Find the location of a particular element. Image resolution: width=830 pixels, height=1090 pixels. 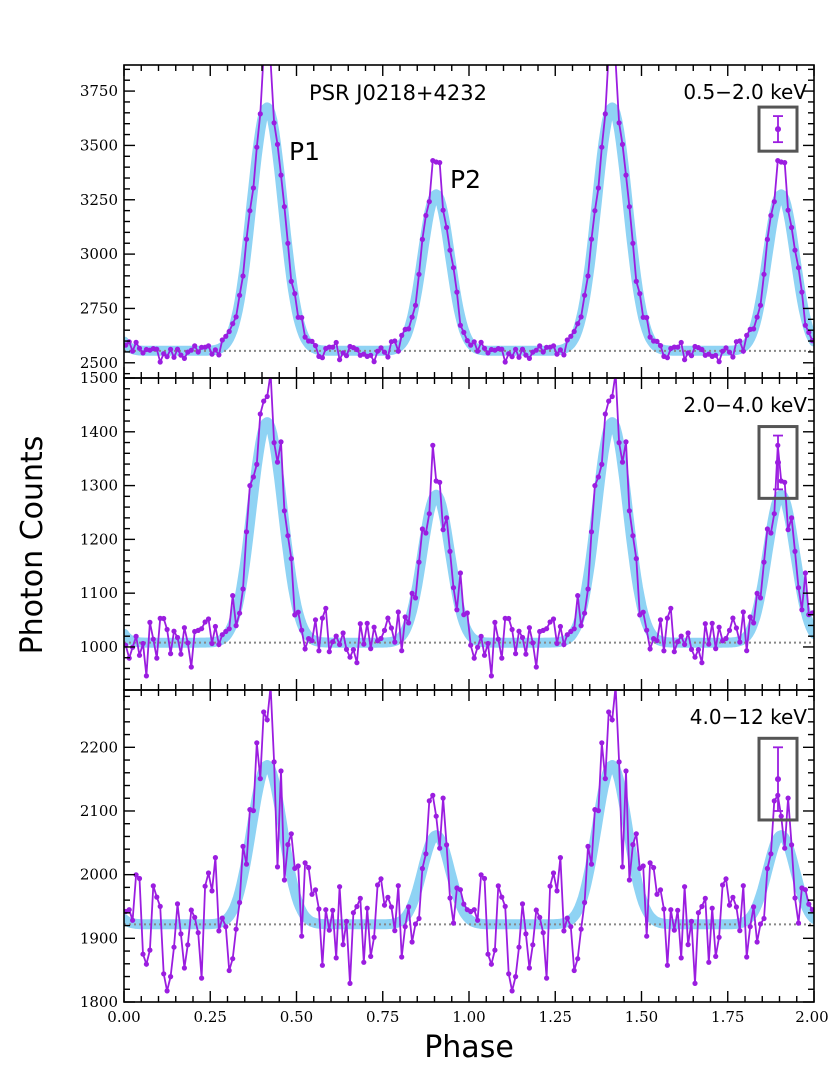

x-tick-label: 1.25 is located at coordinates (555, 1017).